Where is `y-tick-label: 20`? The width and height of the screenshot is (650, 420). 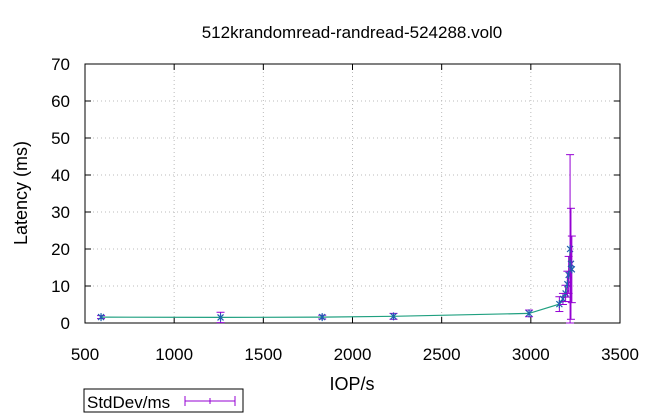 y-tick-label: 20 is located at coordinates (60, 249).